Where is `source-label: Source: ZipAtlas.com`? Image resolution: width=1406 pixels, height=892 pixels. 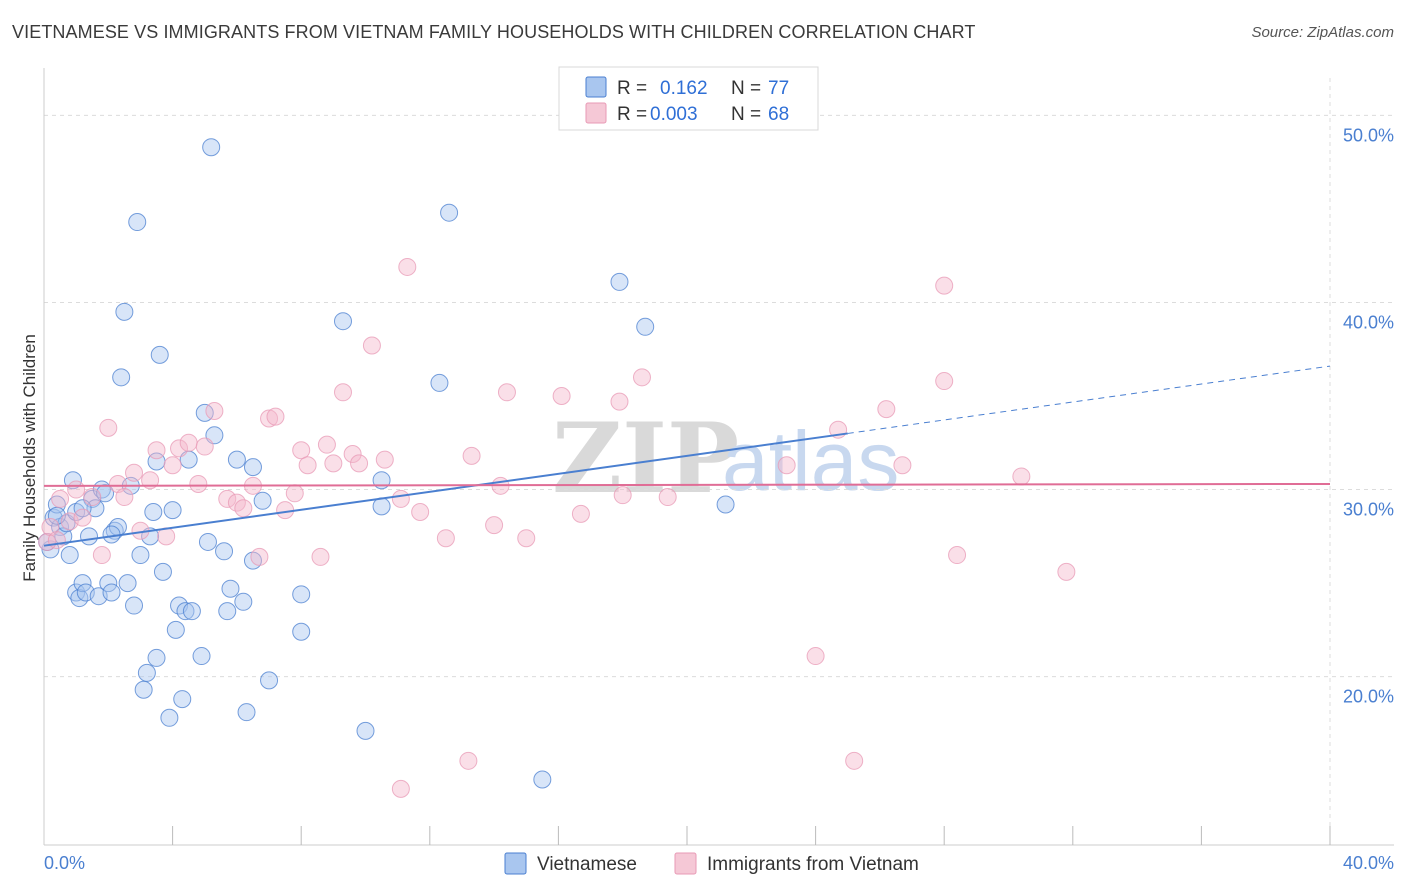 source-label: Source: ZipAtlas.com is located at coordinates (1322, 32).